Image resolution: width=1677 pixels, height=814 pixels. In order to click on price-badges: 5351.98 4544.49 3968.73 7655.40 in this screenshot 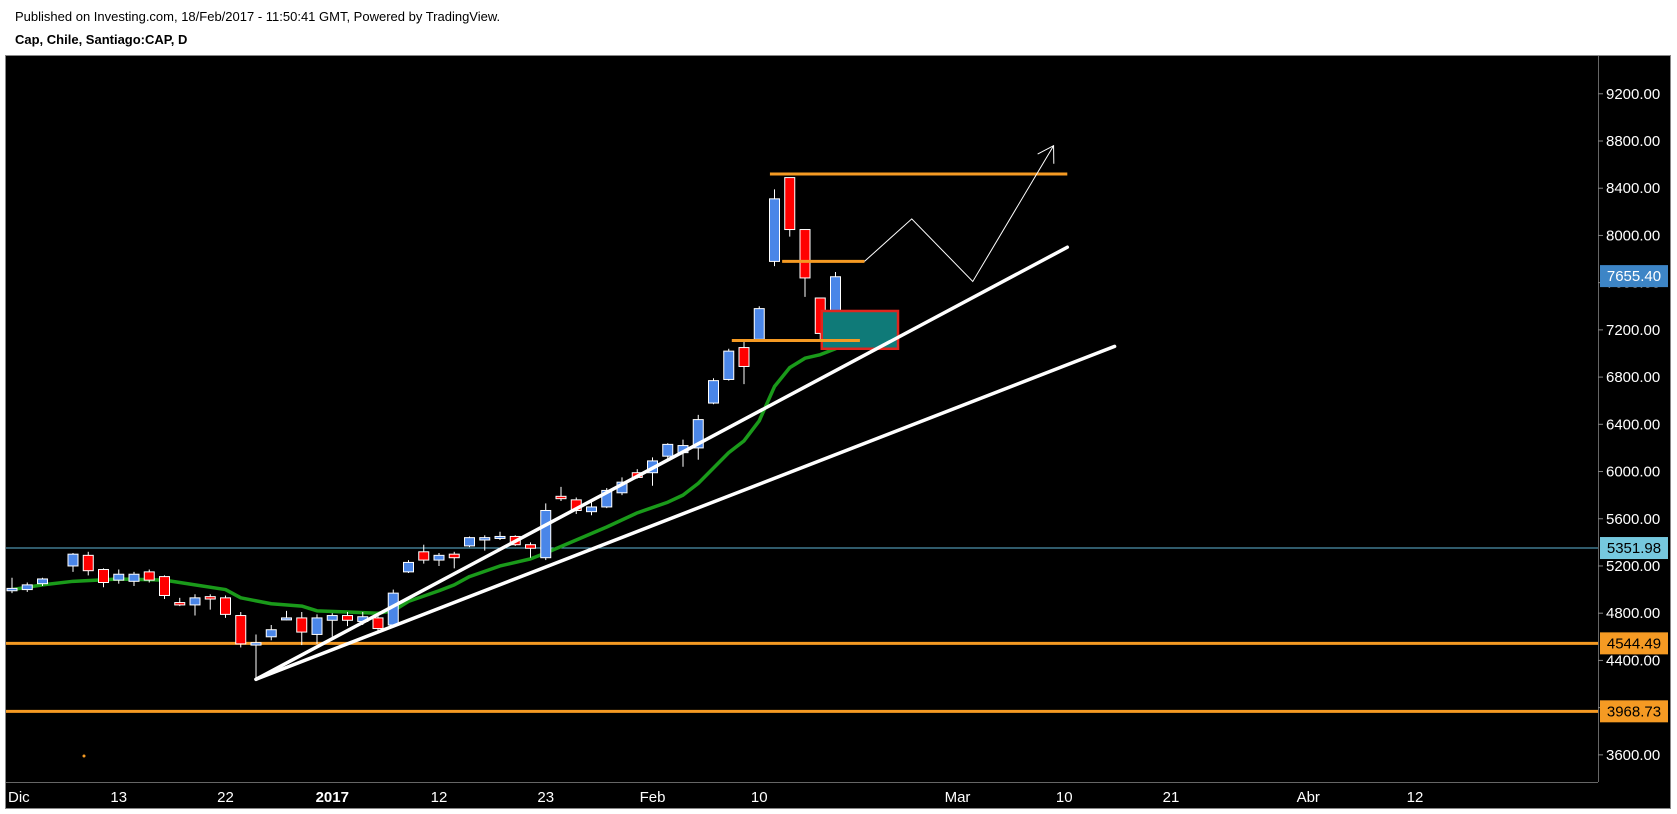, I will do `click(1634, 494)`.